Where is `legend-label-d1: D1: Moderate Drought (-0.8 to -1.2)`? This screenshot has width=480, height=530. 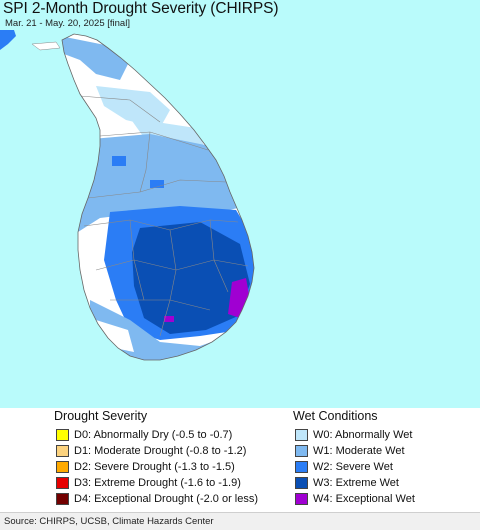 legend-label-d1: D1: Moderate Drought (-0.8 to -1.2) is located at coordinates (160, 451).